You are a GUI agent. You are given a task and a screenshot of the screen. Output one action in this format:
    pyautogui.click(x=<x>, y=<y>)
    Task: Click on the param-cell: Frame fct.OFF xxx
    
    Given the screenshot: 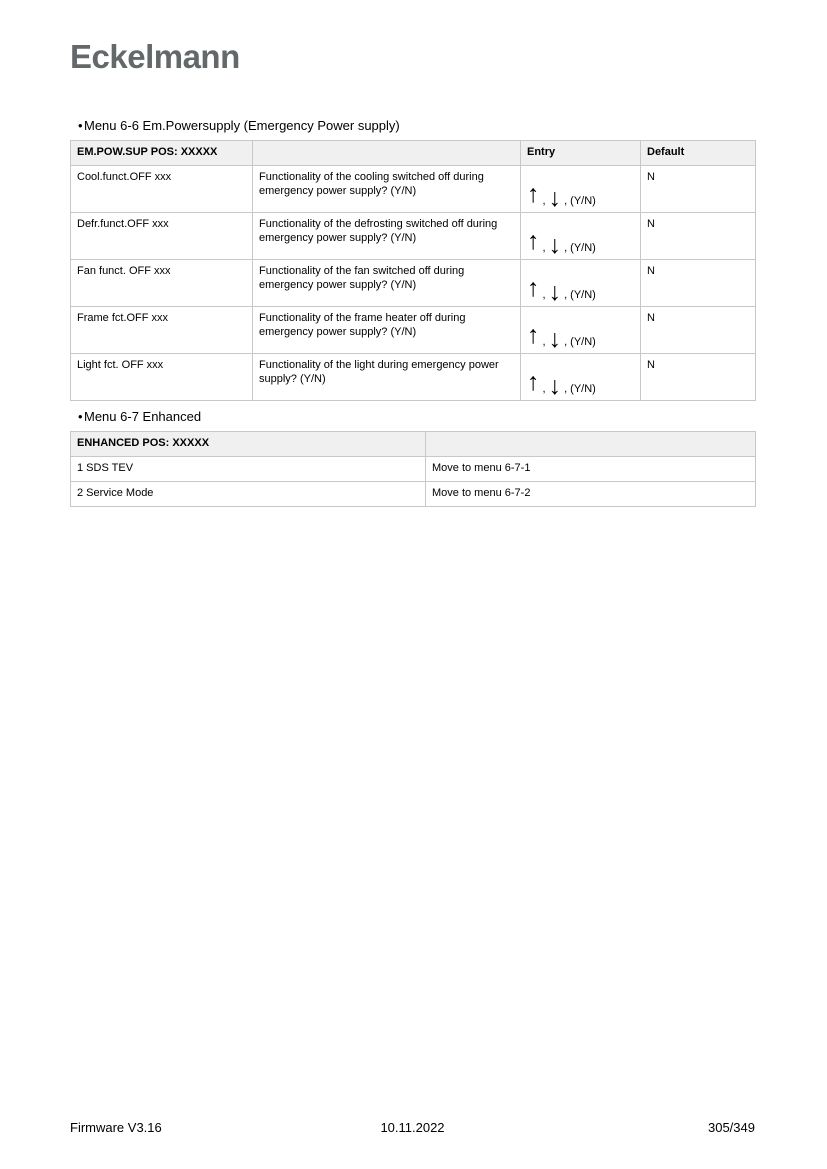 What is the action you would take?
    pyautogui.click(x=162, y=330)
    